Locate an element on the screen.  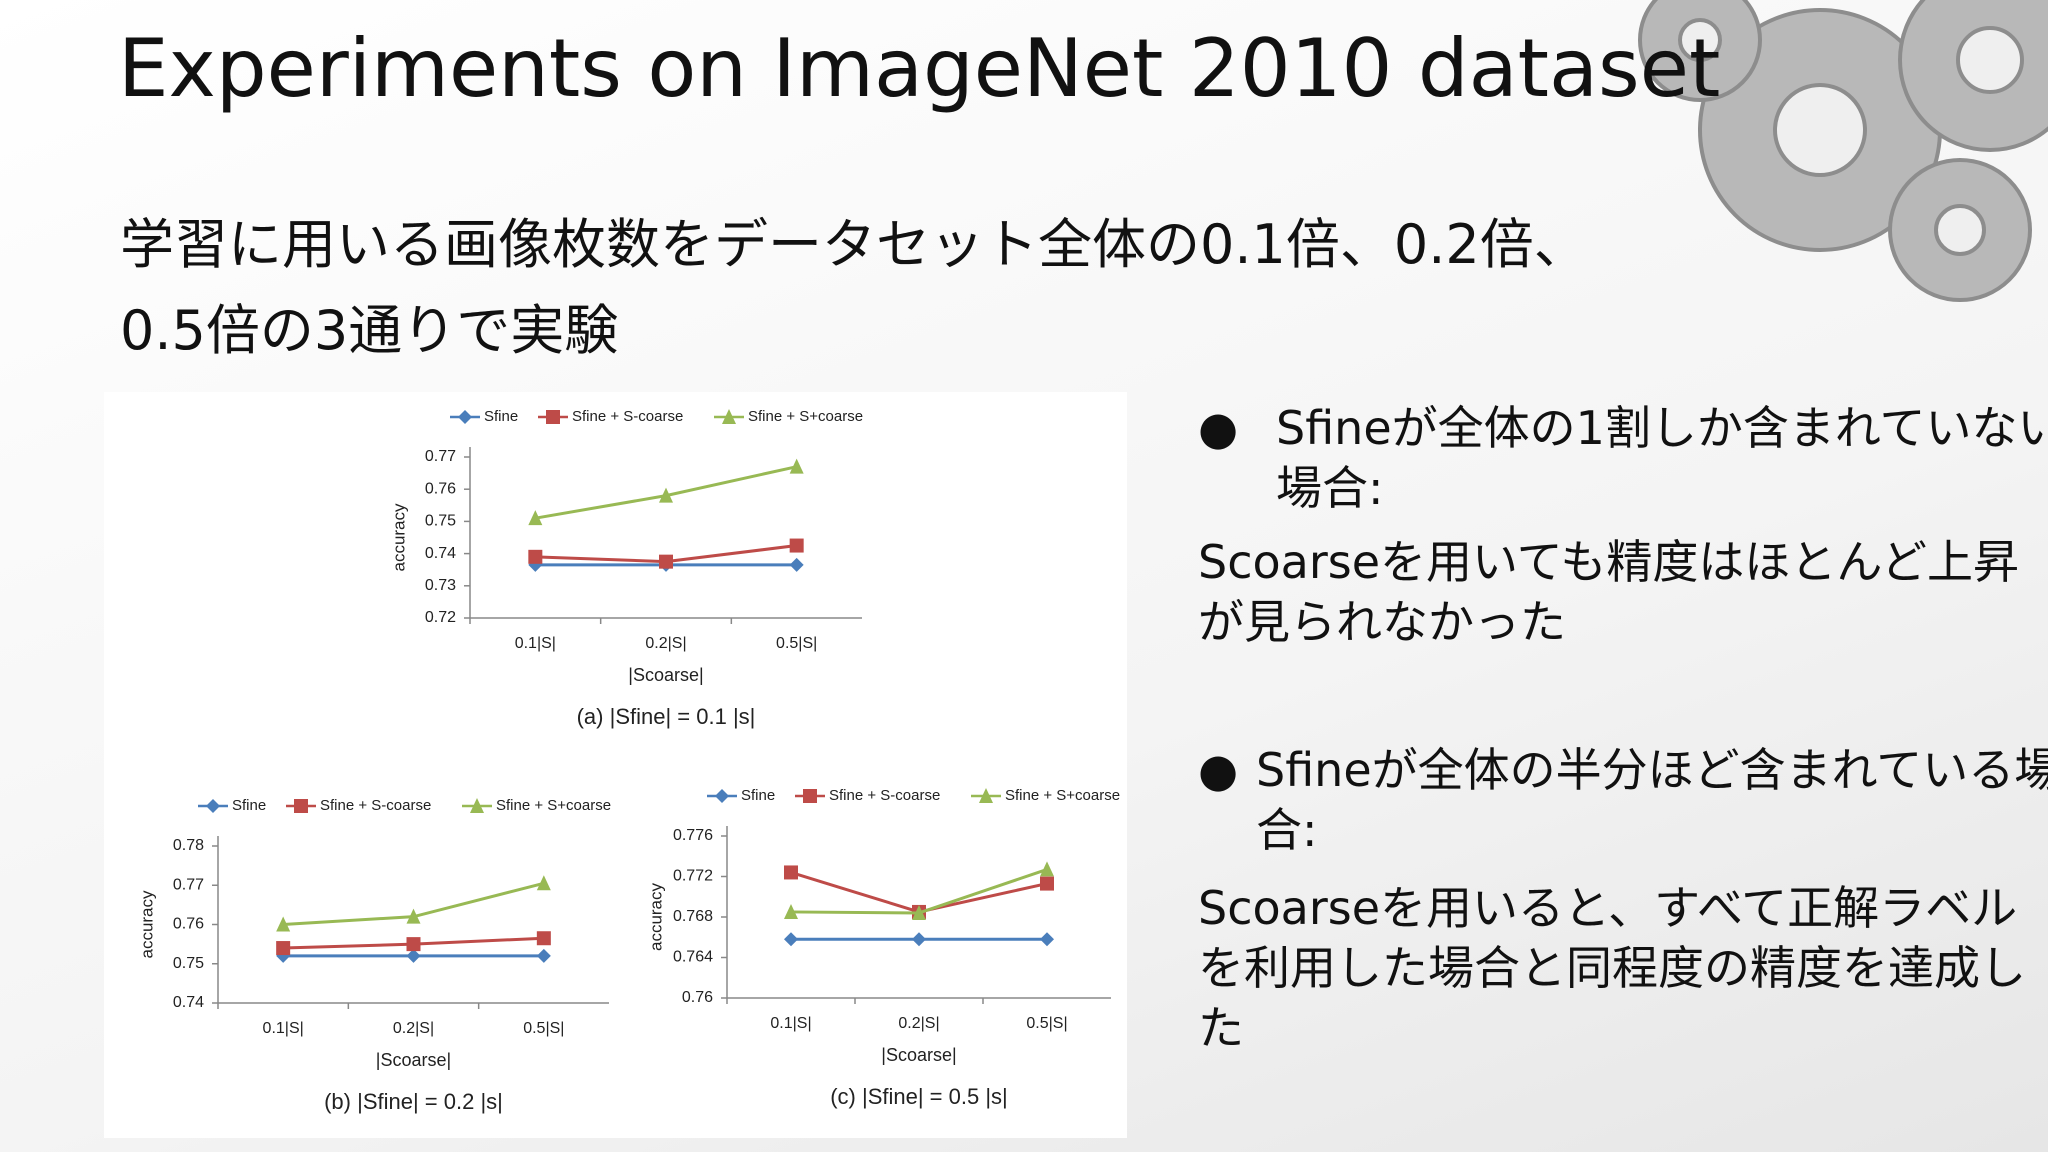
note-heading: ● Sfineが全体の1割しか含まれていない場合: is located at coordinates (1623, 458).